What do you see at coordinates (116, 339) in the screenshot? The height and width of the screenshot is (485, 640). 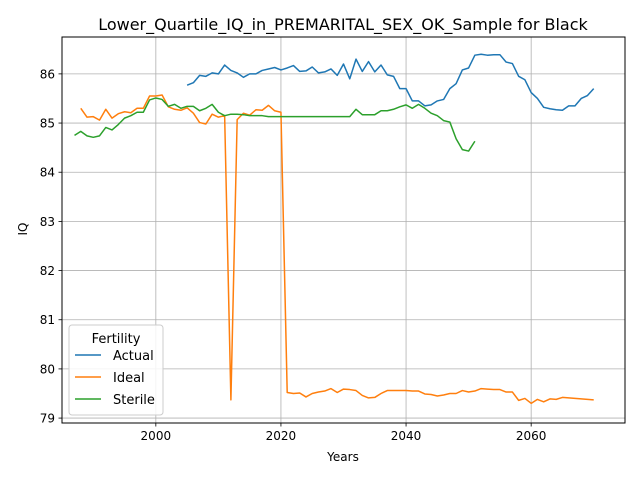 I see `legend-title: Fertility` at bounding box center [116, 339].